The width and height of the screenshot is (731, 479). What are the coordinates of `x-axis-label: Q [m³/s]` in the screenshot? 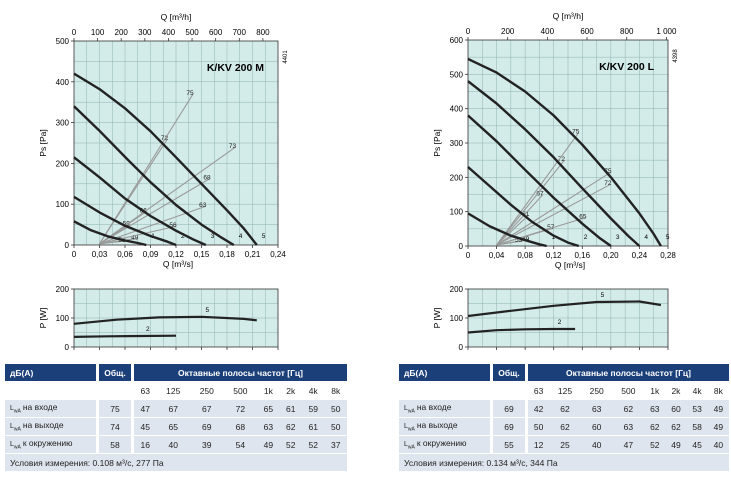 It's located at (178, 264).